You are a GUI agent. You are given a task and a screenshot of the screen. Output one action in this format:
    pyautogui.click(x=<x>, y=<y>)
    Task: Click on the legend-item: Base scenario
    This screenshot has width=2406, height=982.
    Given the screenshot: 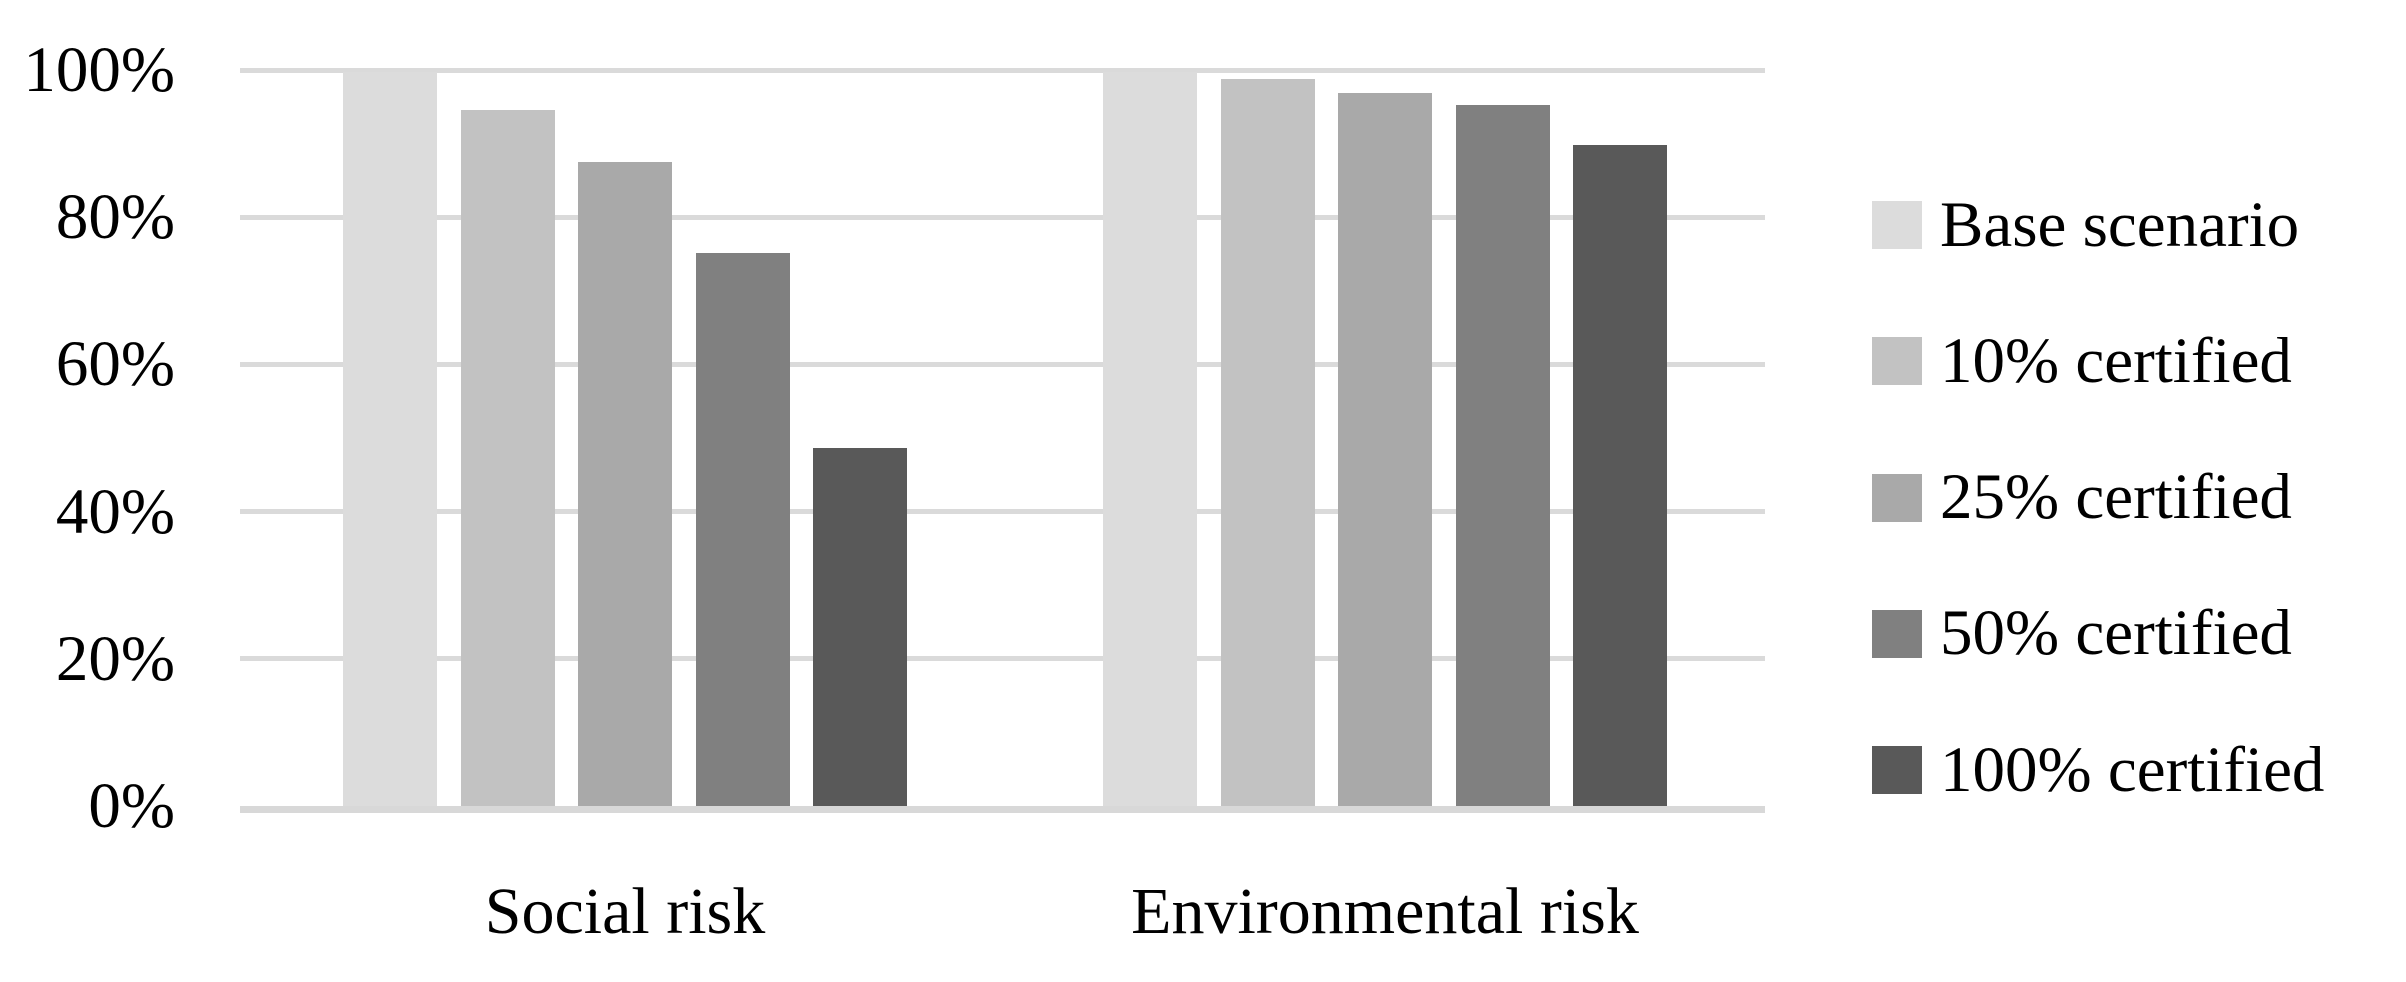 What is the action you would take?
    pyautogui.click(x=2085, y=225)
    